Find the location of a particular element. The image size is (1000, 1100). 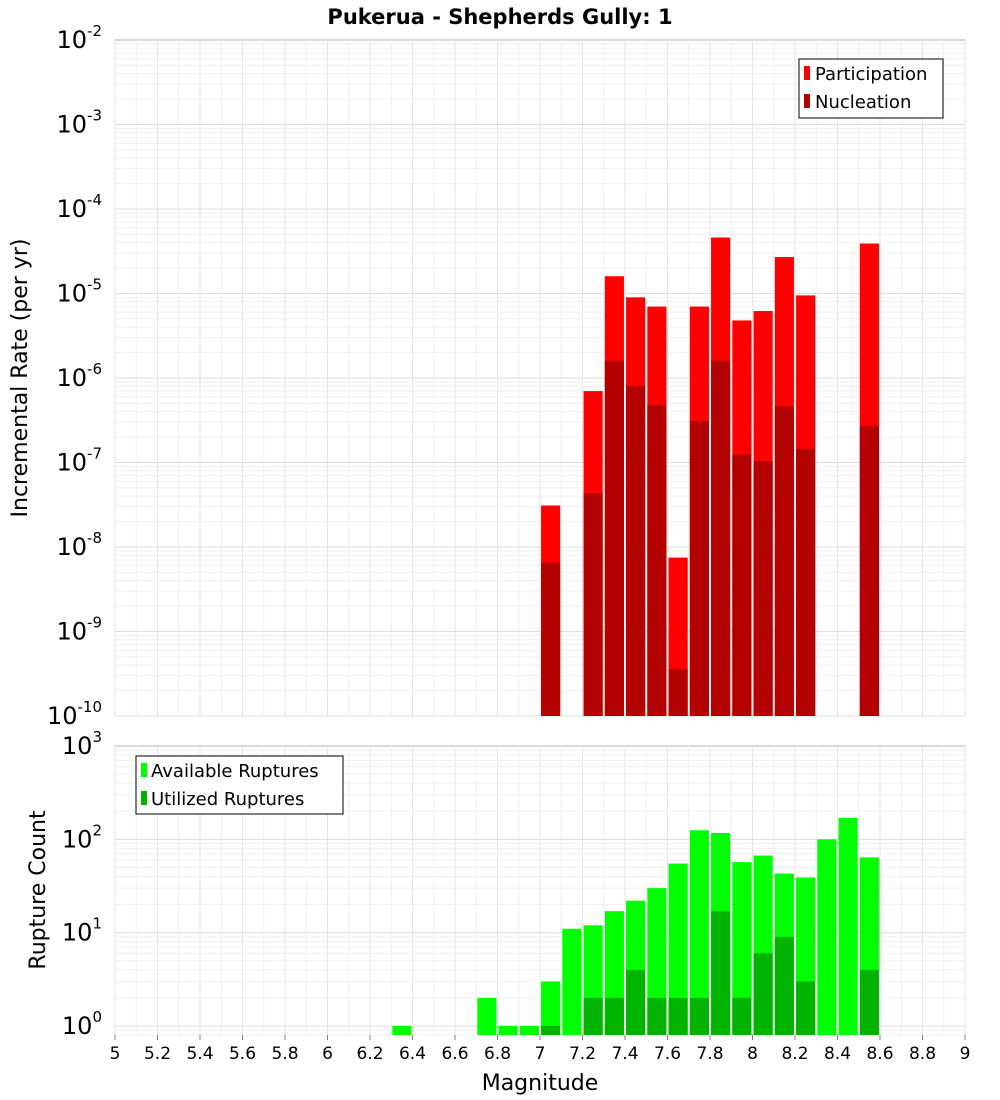

bottom-legend: Available Ruptures Utilized Ruptures is located at coordinates (239, 785).